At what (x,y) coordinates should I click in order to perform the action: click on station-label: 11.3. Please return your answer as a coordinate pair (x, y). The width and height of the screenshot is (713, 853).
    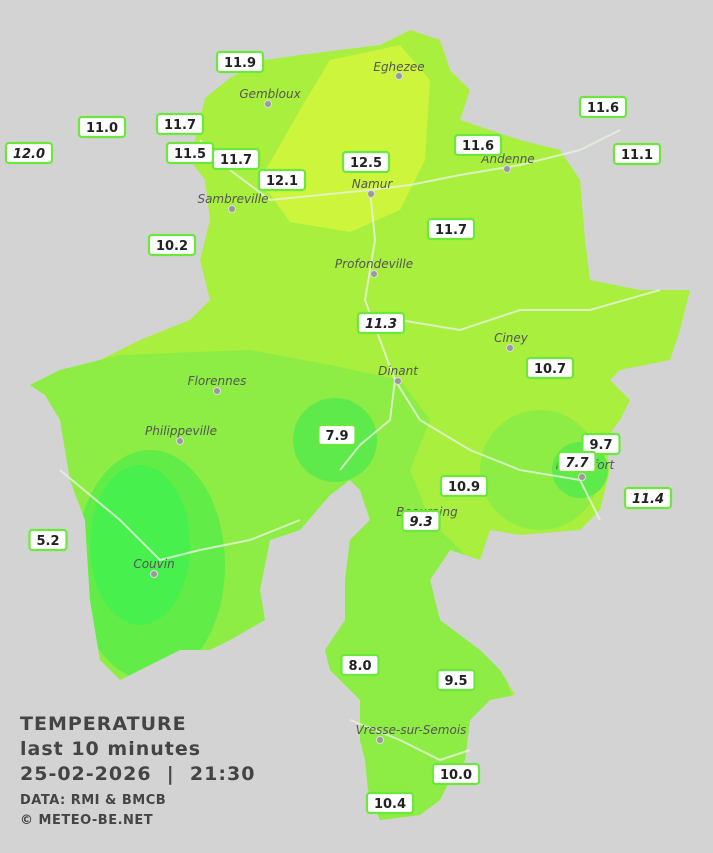
    Looking at the image, I should click on (381, 324).